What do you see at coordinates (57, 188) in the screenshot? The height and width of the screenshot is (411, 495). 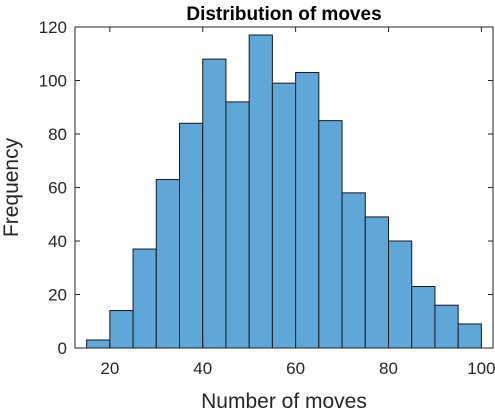 I see `y-tick-label: 60` at bounding box center [57, 188].